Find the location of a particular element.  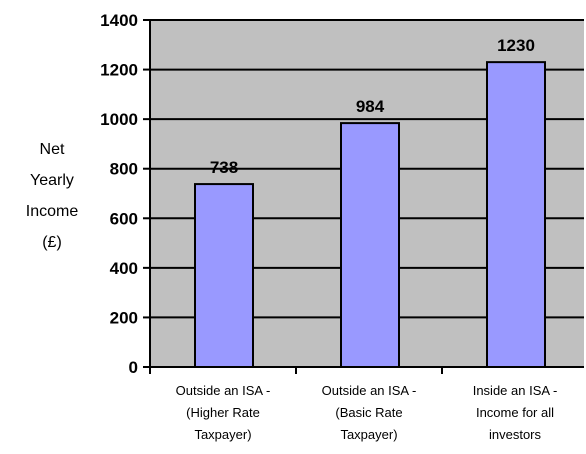

y-tick-label-400: 400 is located at coordinates (124, 268).